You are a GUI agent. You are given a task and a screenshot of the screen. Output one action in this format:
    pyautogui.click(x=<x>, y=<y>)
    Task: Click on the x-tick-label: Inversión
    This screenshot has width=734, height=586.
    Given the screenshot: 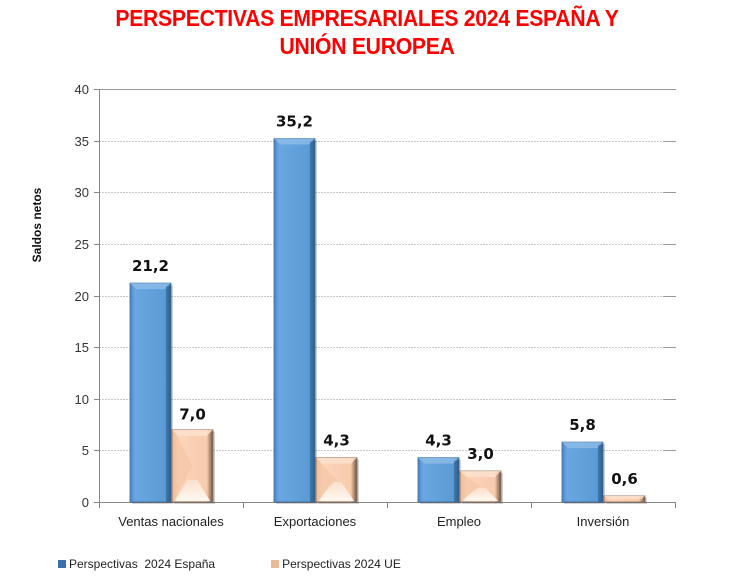 What is the action you would take?
    pyautogui.click(x=603, y=521)
    